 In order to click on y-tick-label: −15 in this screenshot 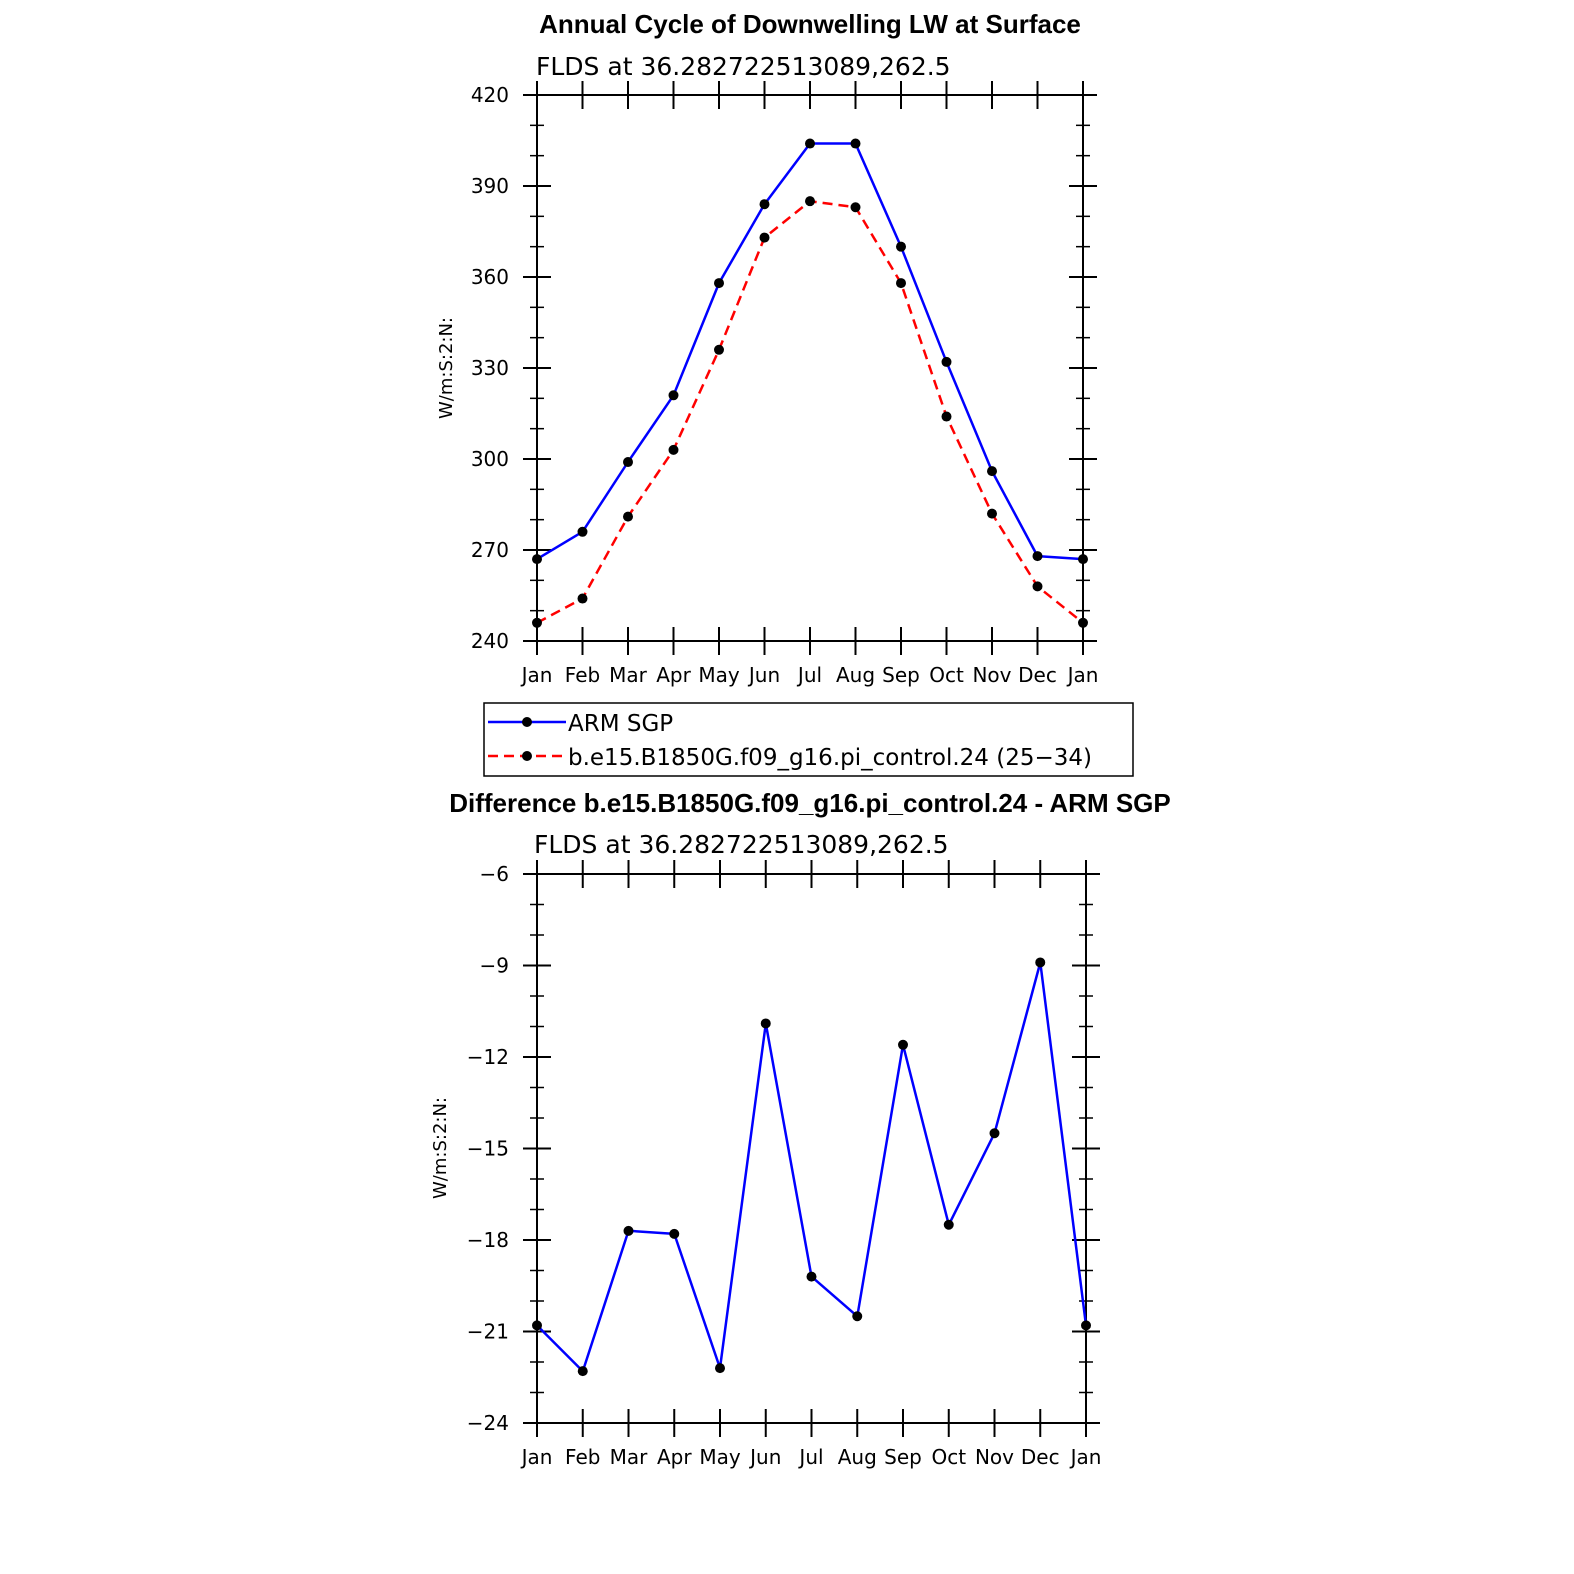, I will do `click(488, 1149)`.